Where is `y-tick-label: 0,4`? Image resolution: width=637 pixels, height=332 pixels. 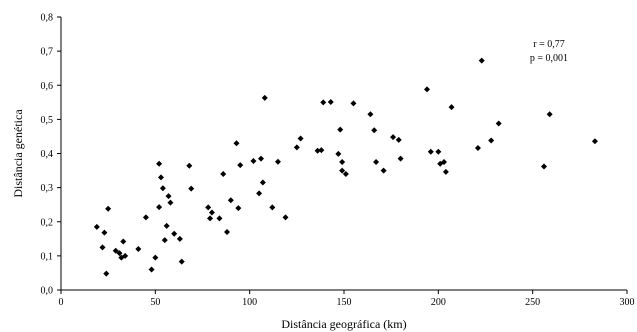
y-tick-label: 0,4 is located at coordinates (47, 154).